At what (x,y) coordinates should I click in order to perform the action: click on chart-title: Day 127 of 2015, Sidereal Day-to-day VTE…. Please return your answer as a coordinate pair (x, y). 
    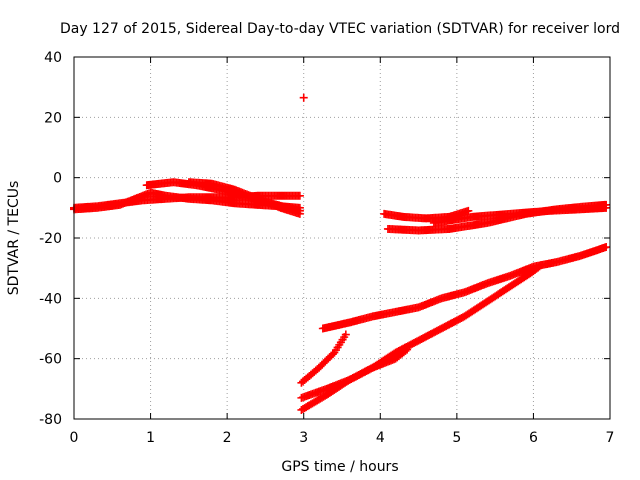
    Looking at the image, I should click on (340, 29).